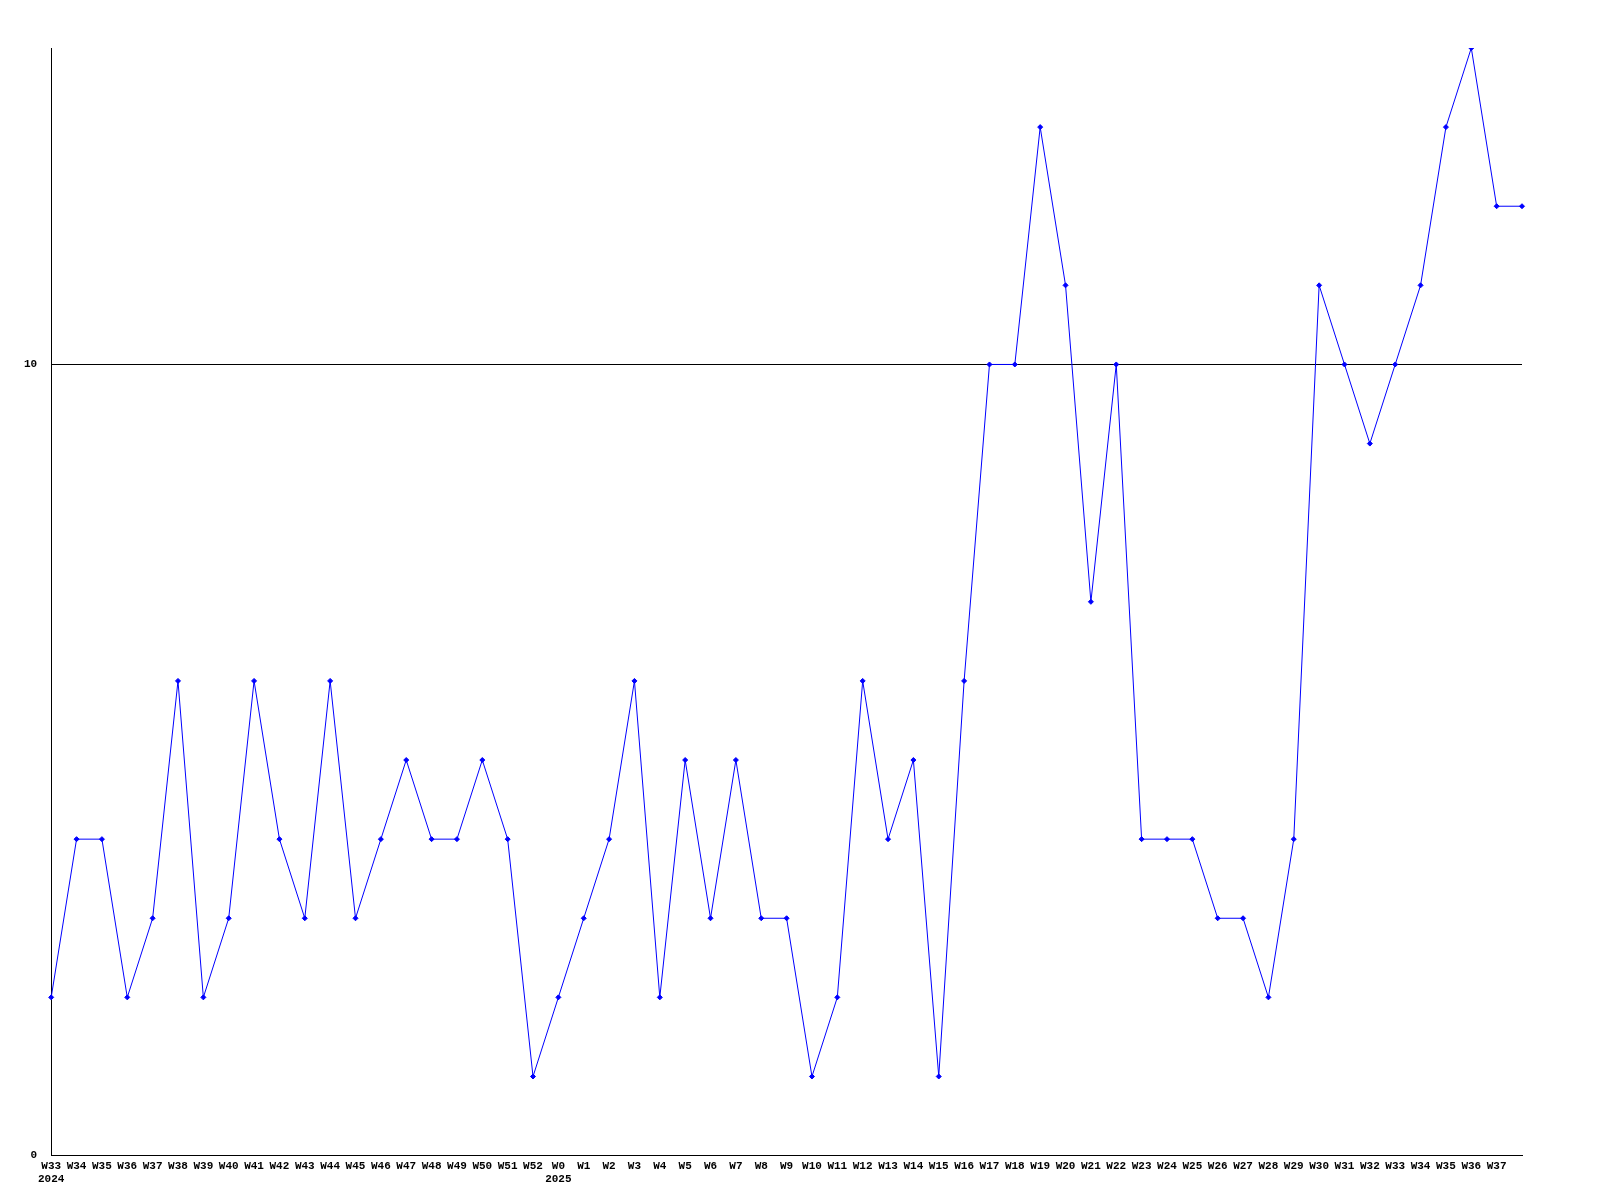  I want to click on x-tick-label: W1, so click(584, 1165).